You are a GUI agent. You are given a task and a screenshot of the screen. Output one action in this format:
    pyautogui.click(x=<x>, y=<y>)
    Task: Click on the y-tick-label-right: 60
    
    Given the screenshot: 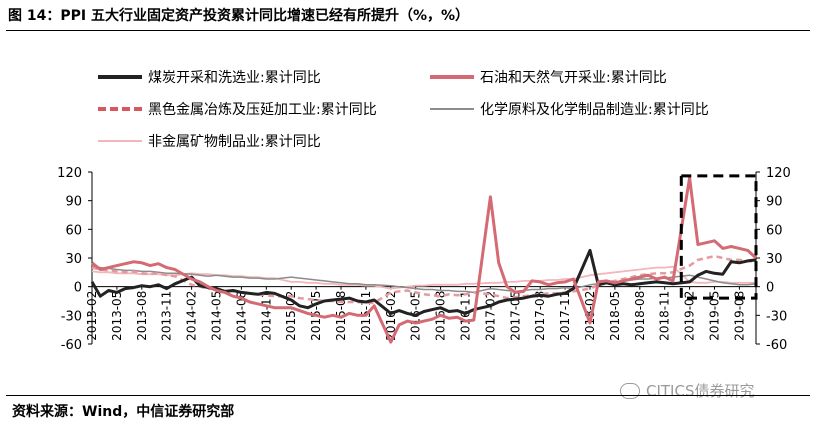 What is the action you would take?
    pyautogui.click(x=774, y=230)
    